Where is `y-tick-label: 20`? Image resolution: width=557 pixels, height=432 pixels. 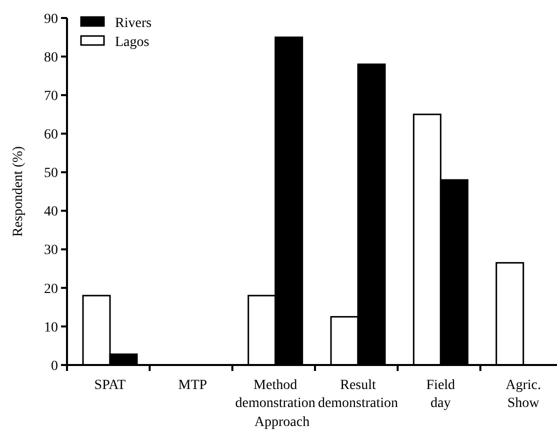
y-tick-label: 20 is located at coordinates (51, 289).